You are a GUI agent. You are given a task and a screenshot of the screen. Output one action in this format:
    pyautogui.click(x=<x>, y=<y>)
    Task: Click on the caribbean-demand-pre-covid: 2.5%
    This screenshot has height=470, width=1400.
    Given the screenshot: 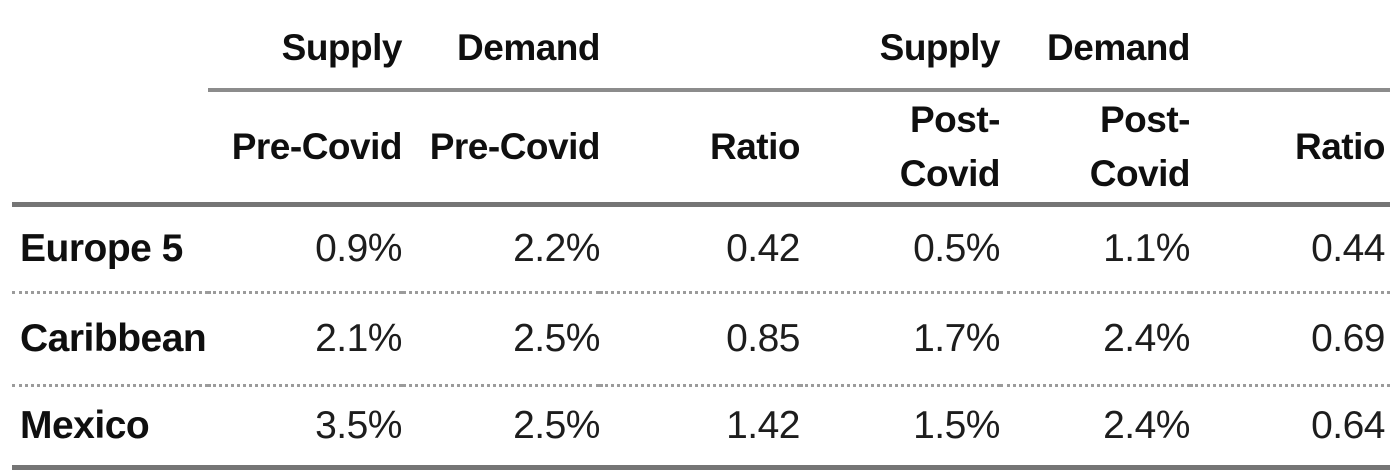 What is the action you would take?
    pyautogui.click(x=501, y=339)
    